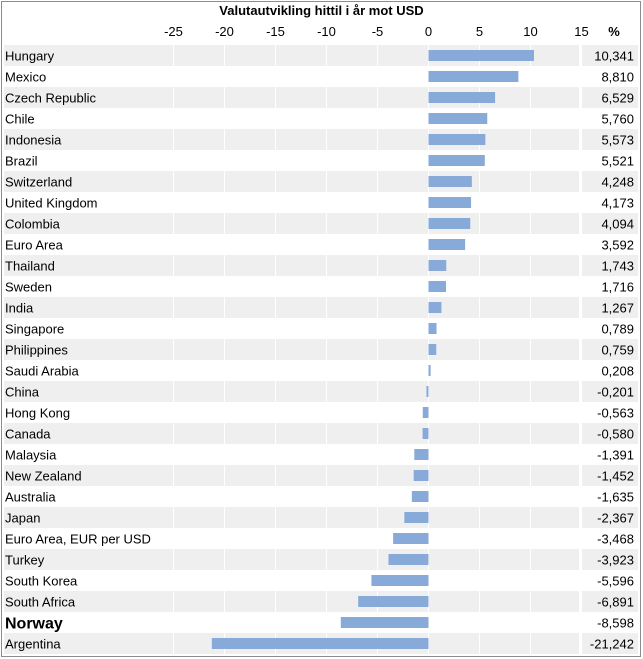  What do you see at coordinates (615, 455) in the screenshot?
I see `value-label: -1,391` at bounding box center [615, 455].